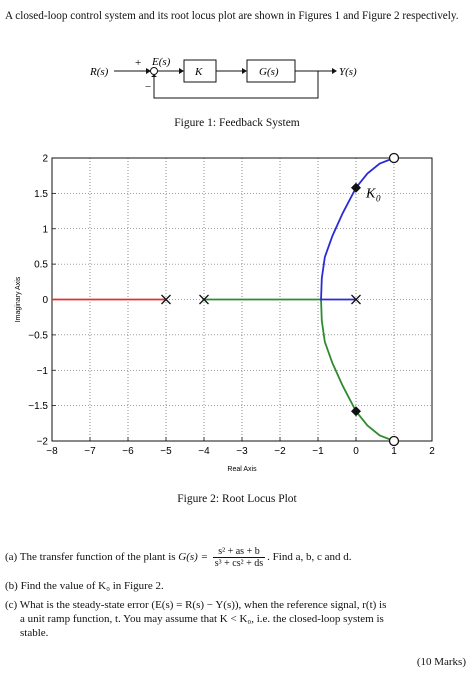 Image resolution: width=474 pixels, height=674 pixels. I want to click on transfer-function-fraction: s² + as + b s³ + cs² + ds, so click(239, 557).